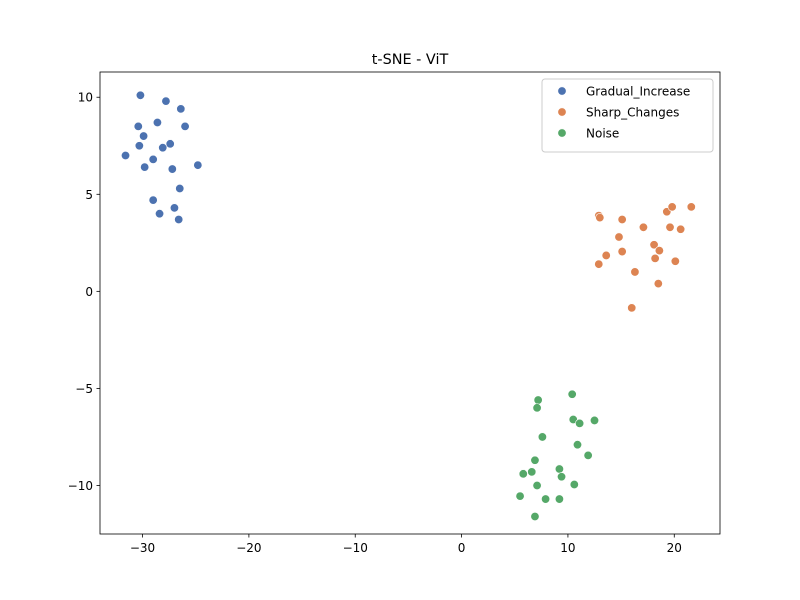 The image size is (800, 600). I want to click on y-tick-label: −10, so click(80, 486).